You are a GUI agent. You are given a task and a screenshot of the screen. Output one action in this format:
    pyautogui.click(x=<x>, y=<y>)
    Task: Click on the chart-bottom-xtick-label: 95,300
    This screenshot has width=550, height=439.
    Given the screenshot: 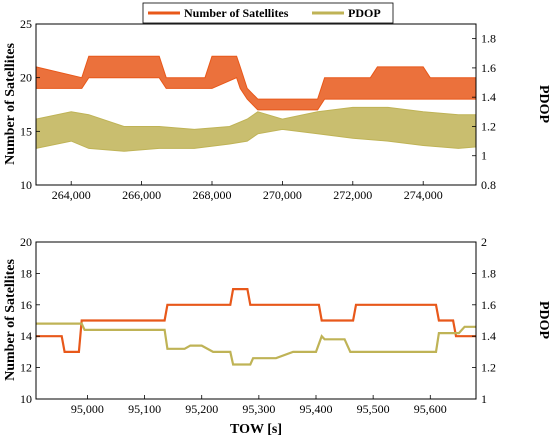 What is the action you would take?
    pyautogui.click(x=258, y=409)
    